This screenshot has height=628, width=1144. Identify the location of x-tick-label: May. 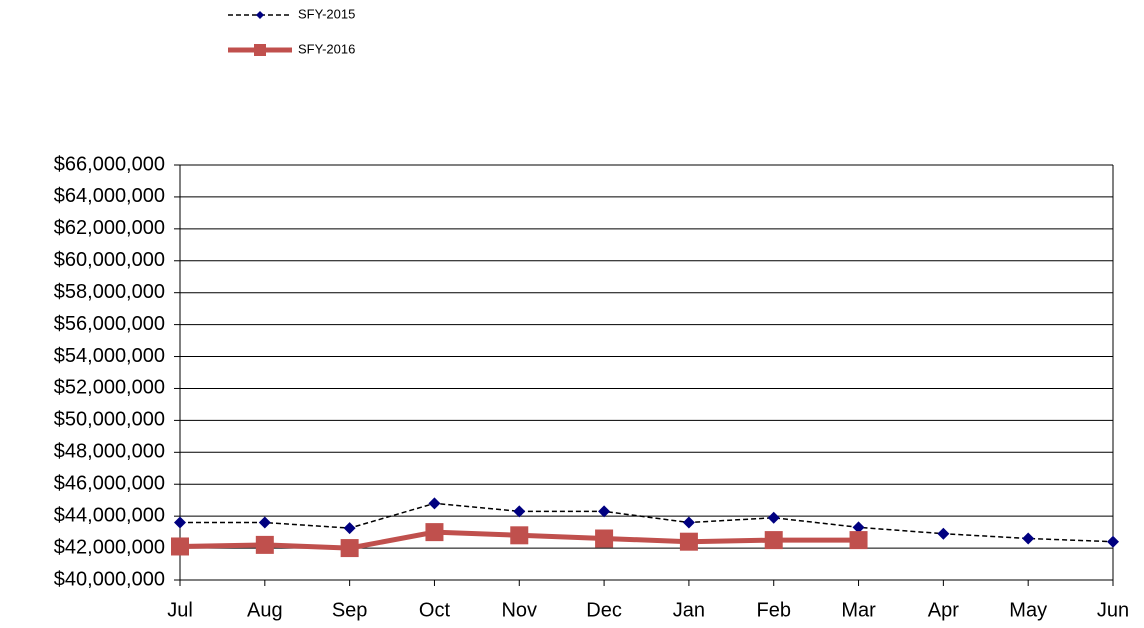
(1028, 610).